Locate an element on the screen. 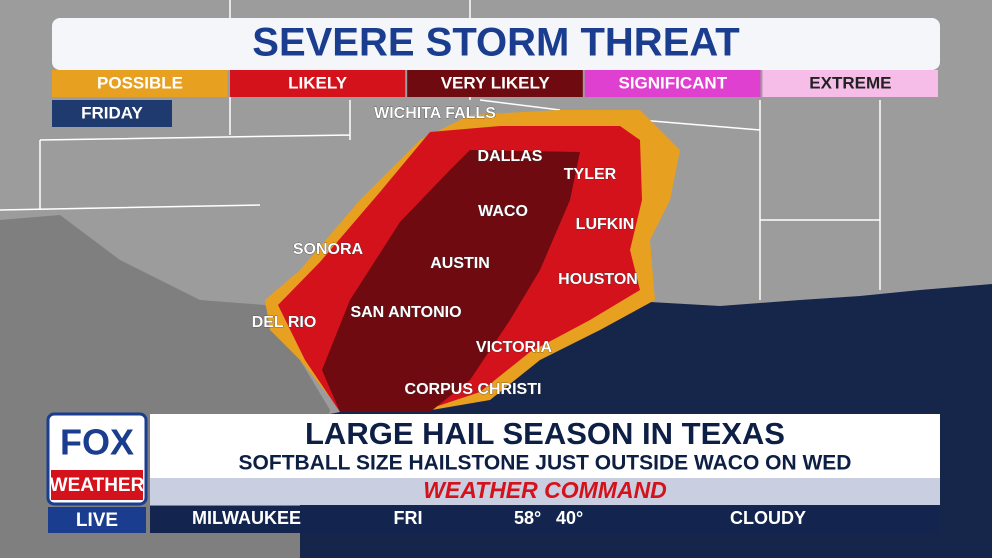 The width and height of the screenshot is (992, 558). ticker-condition: CLOUDY is located at coordinates (768, 518).